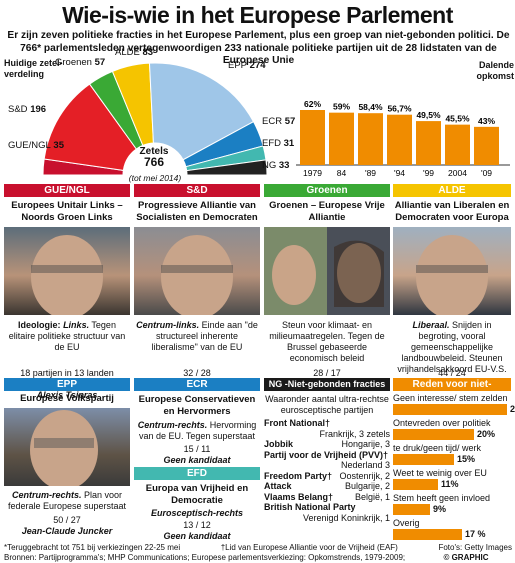  I want to click on seat-label: ALDE 83, so click(134, 52).